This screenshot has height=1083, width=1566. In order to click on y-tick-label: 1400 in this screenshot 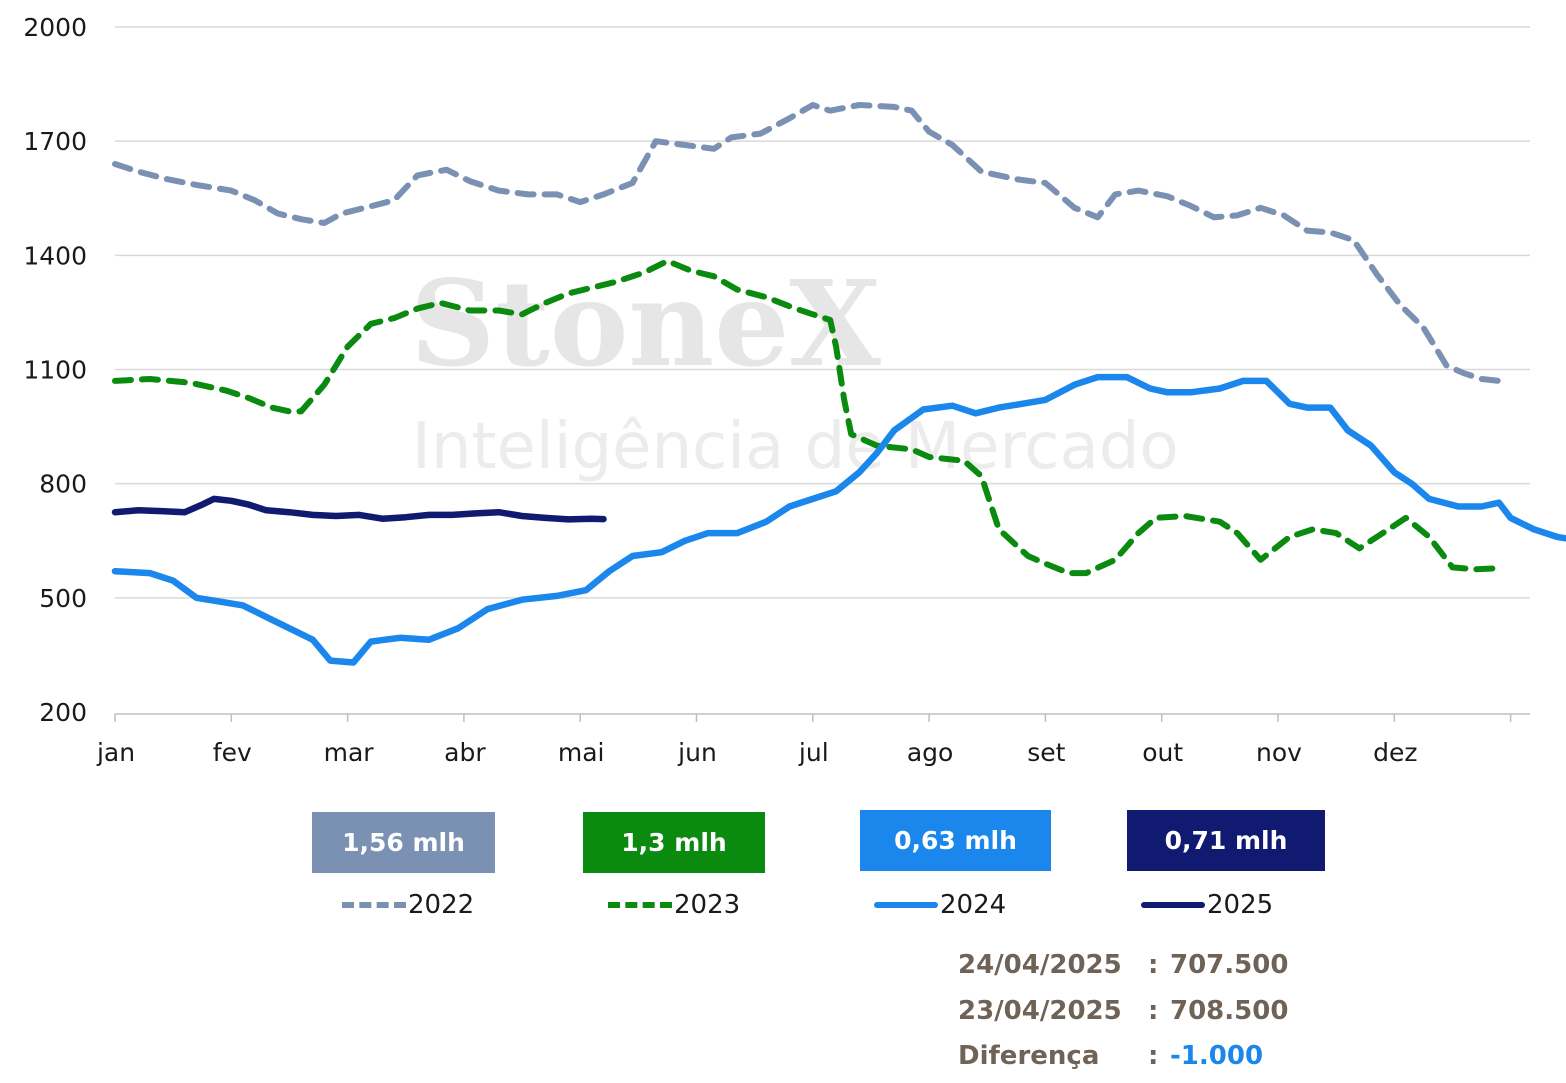, I will do `click(55, 255)`.